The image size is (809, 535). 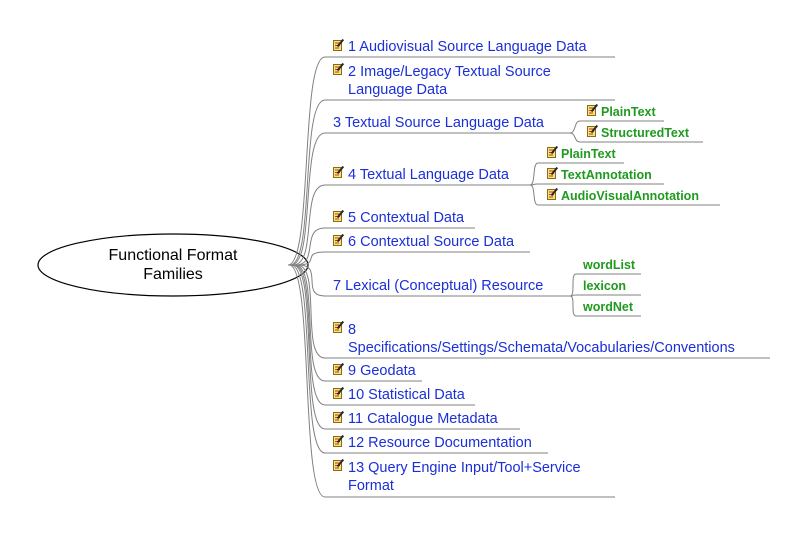 I want to click on branch-13-label-line1: 13 Query Engine Input/Tool+Service, so click(x=464, y=468).